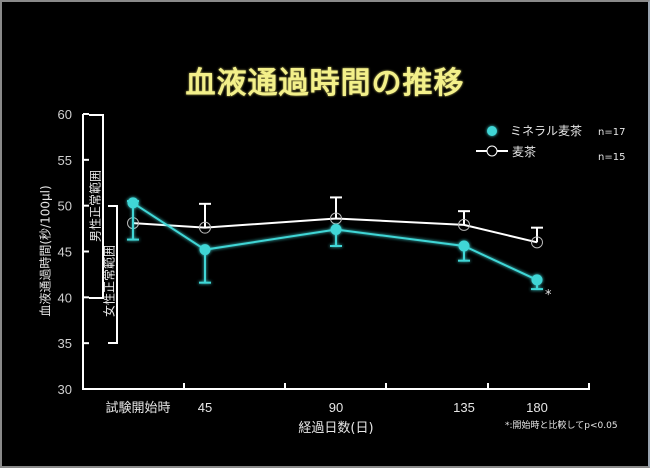 This screenshot has height=468, width=650. Describe the element at coordinates (537, 407) in the screenshot. I see `x-tick-label: 180` at that location.